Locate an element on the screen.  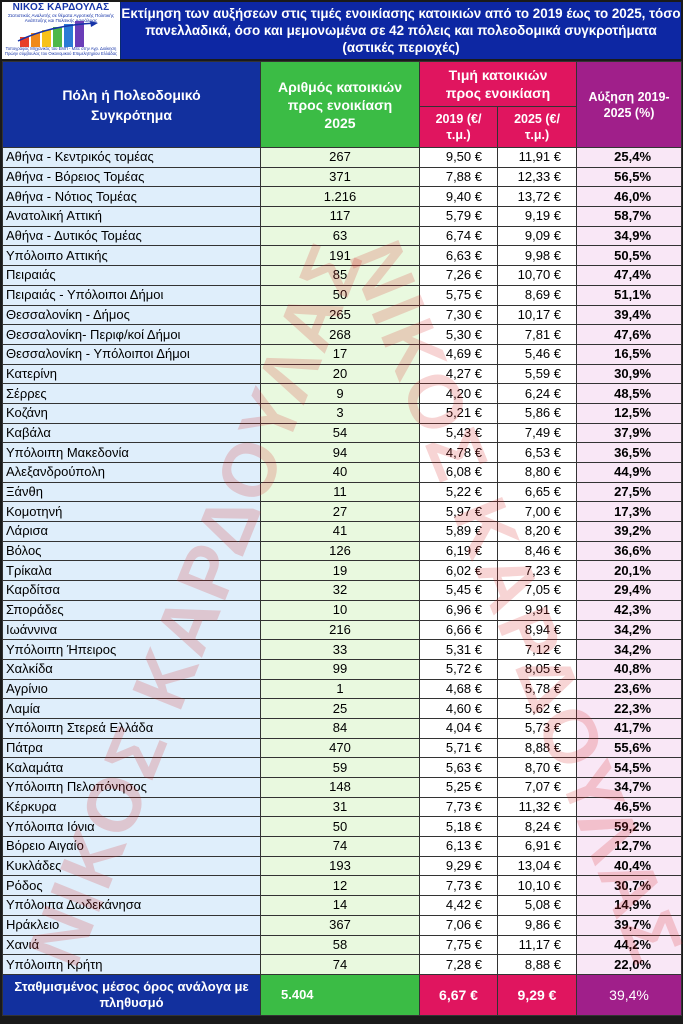
row-city: Υπόλοιπα Δωδεκάνησα is located at coordinates (131, 905).